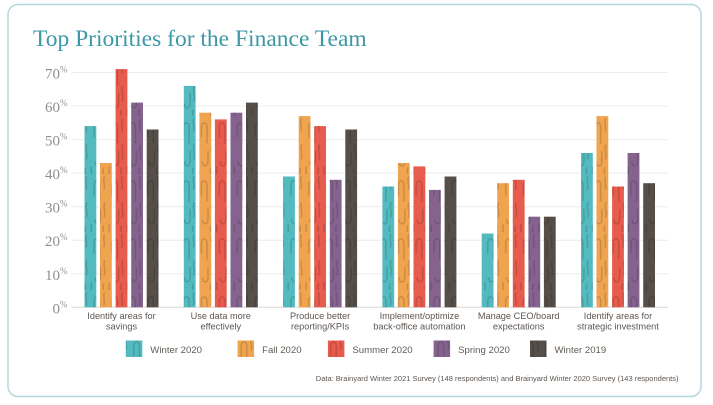 The image size is (713, 405). I want to click on svg-text: Summer 2020, so click(382, 350).